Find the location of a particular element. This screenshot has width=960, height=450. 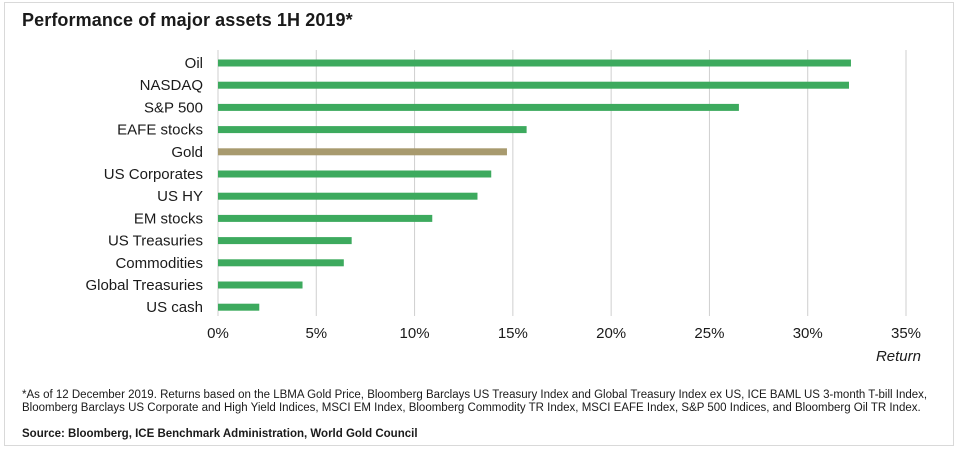

x-axis-label: Return is located at coordinates (898, 356).